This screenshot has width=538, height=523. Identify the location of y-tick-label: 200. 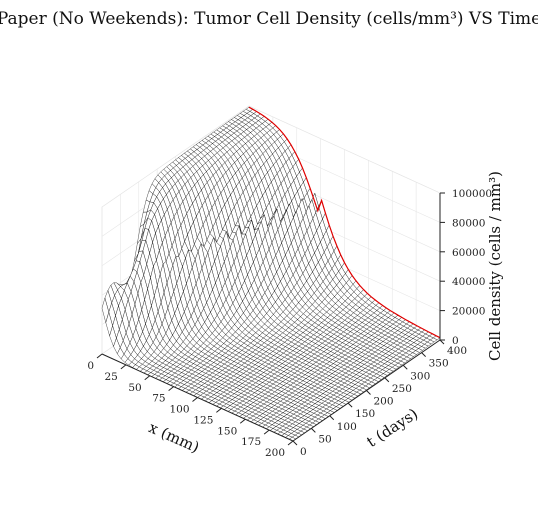
(384, 402).